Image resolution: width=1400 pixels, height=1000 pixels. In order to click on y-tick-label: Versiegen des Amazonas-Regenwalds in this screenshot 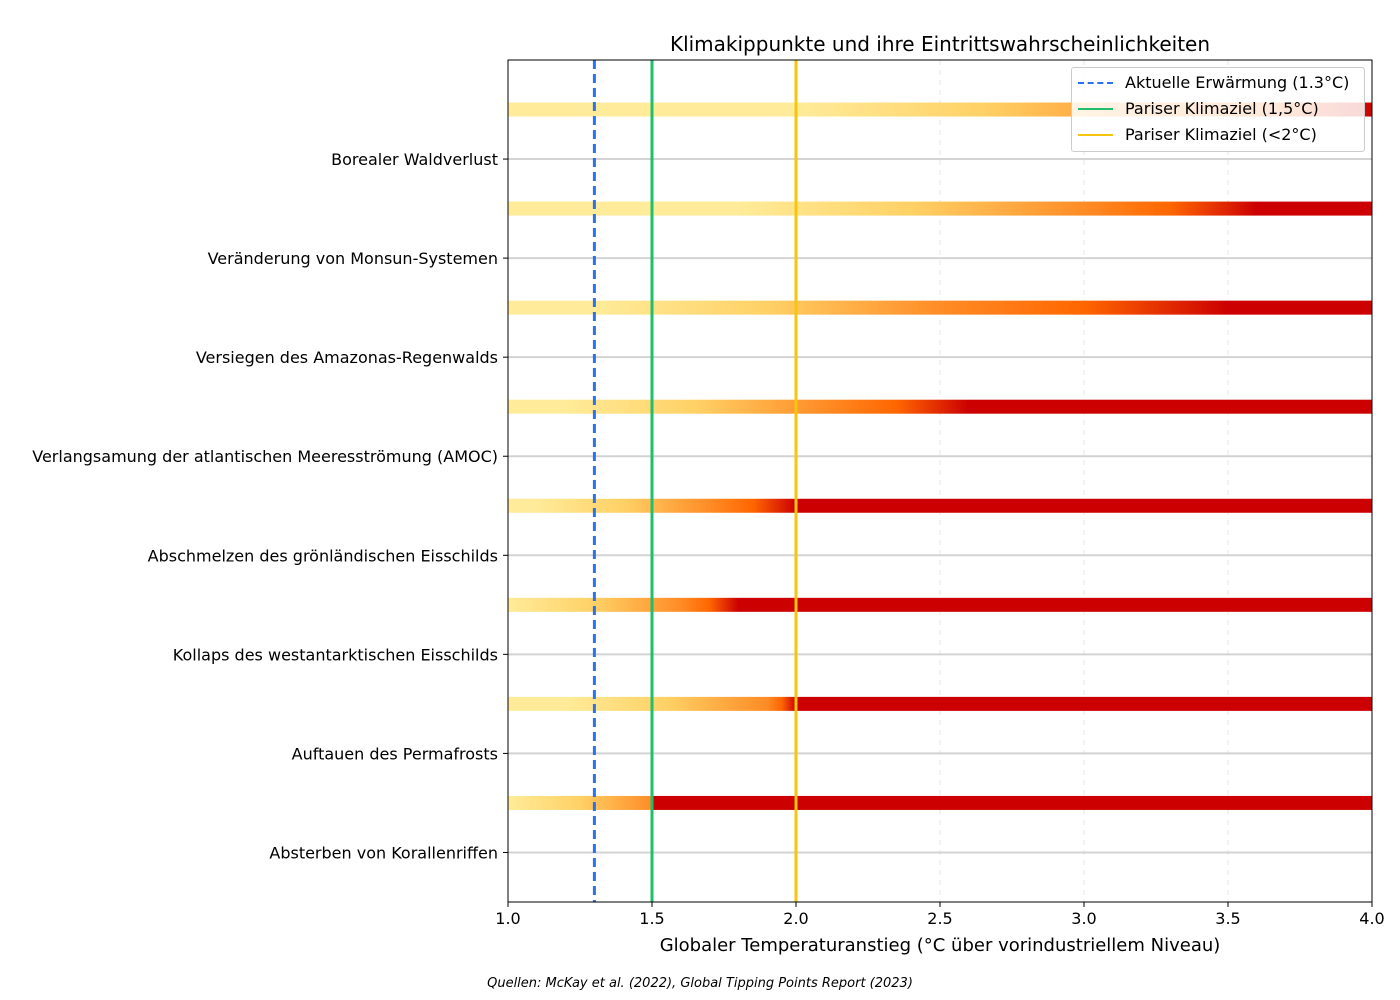, I will do `click(347, 357)`.